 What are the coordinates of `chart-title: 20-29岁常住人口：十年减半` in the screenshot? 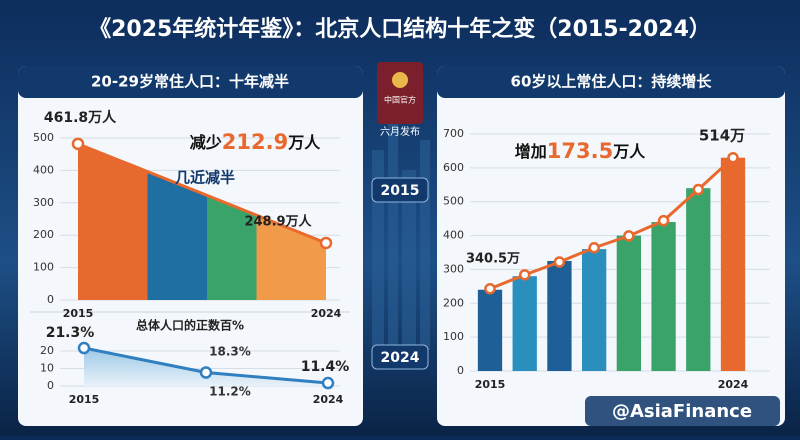 It's located at (190, 82).